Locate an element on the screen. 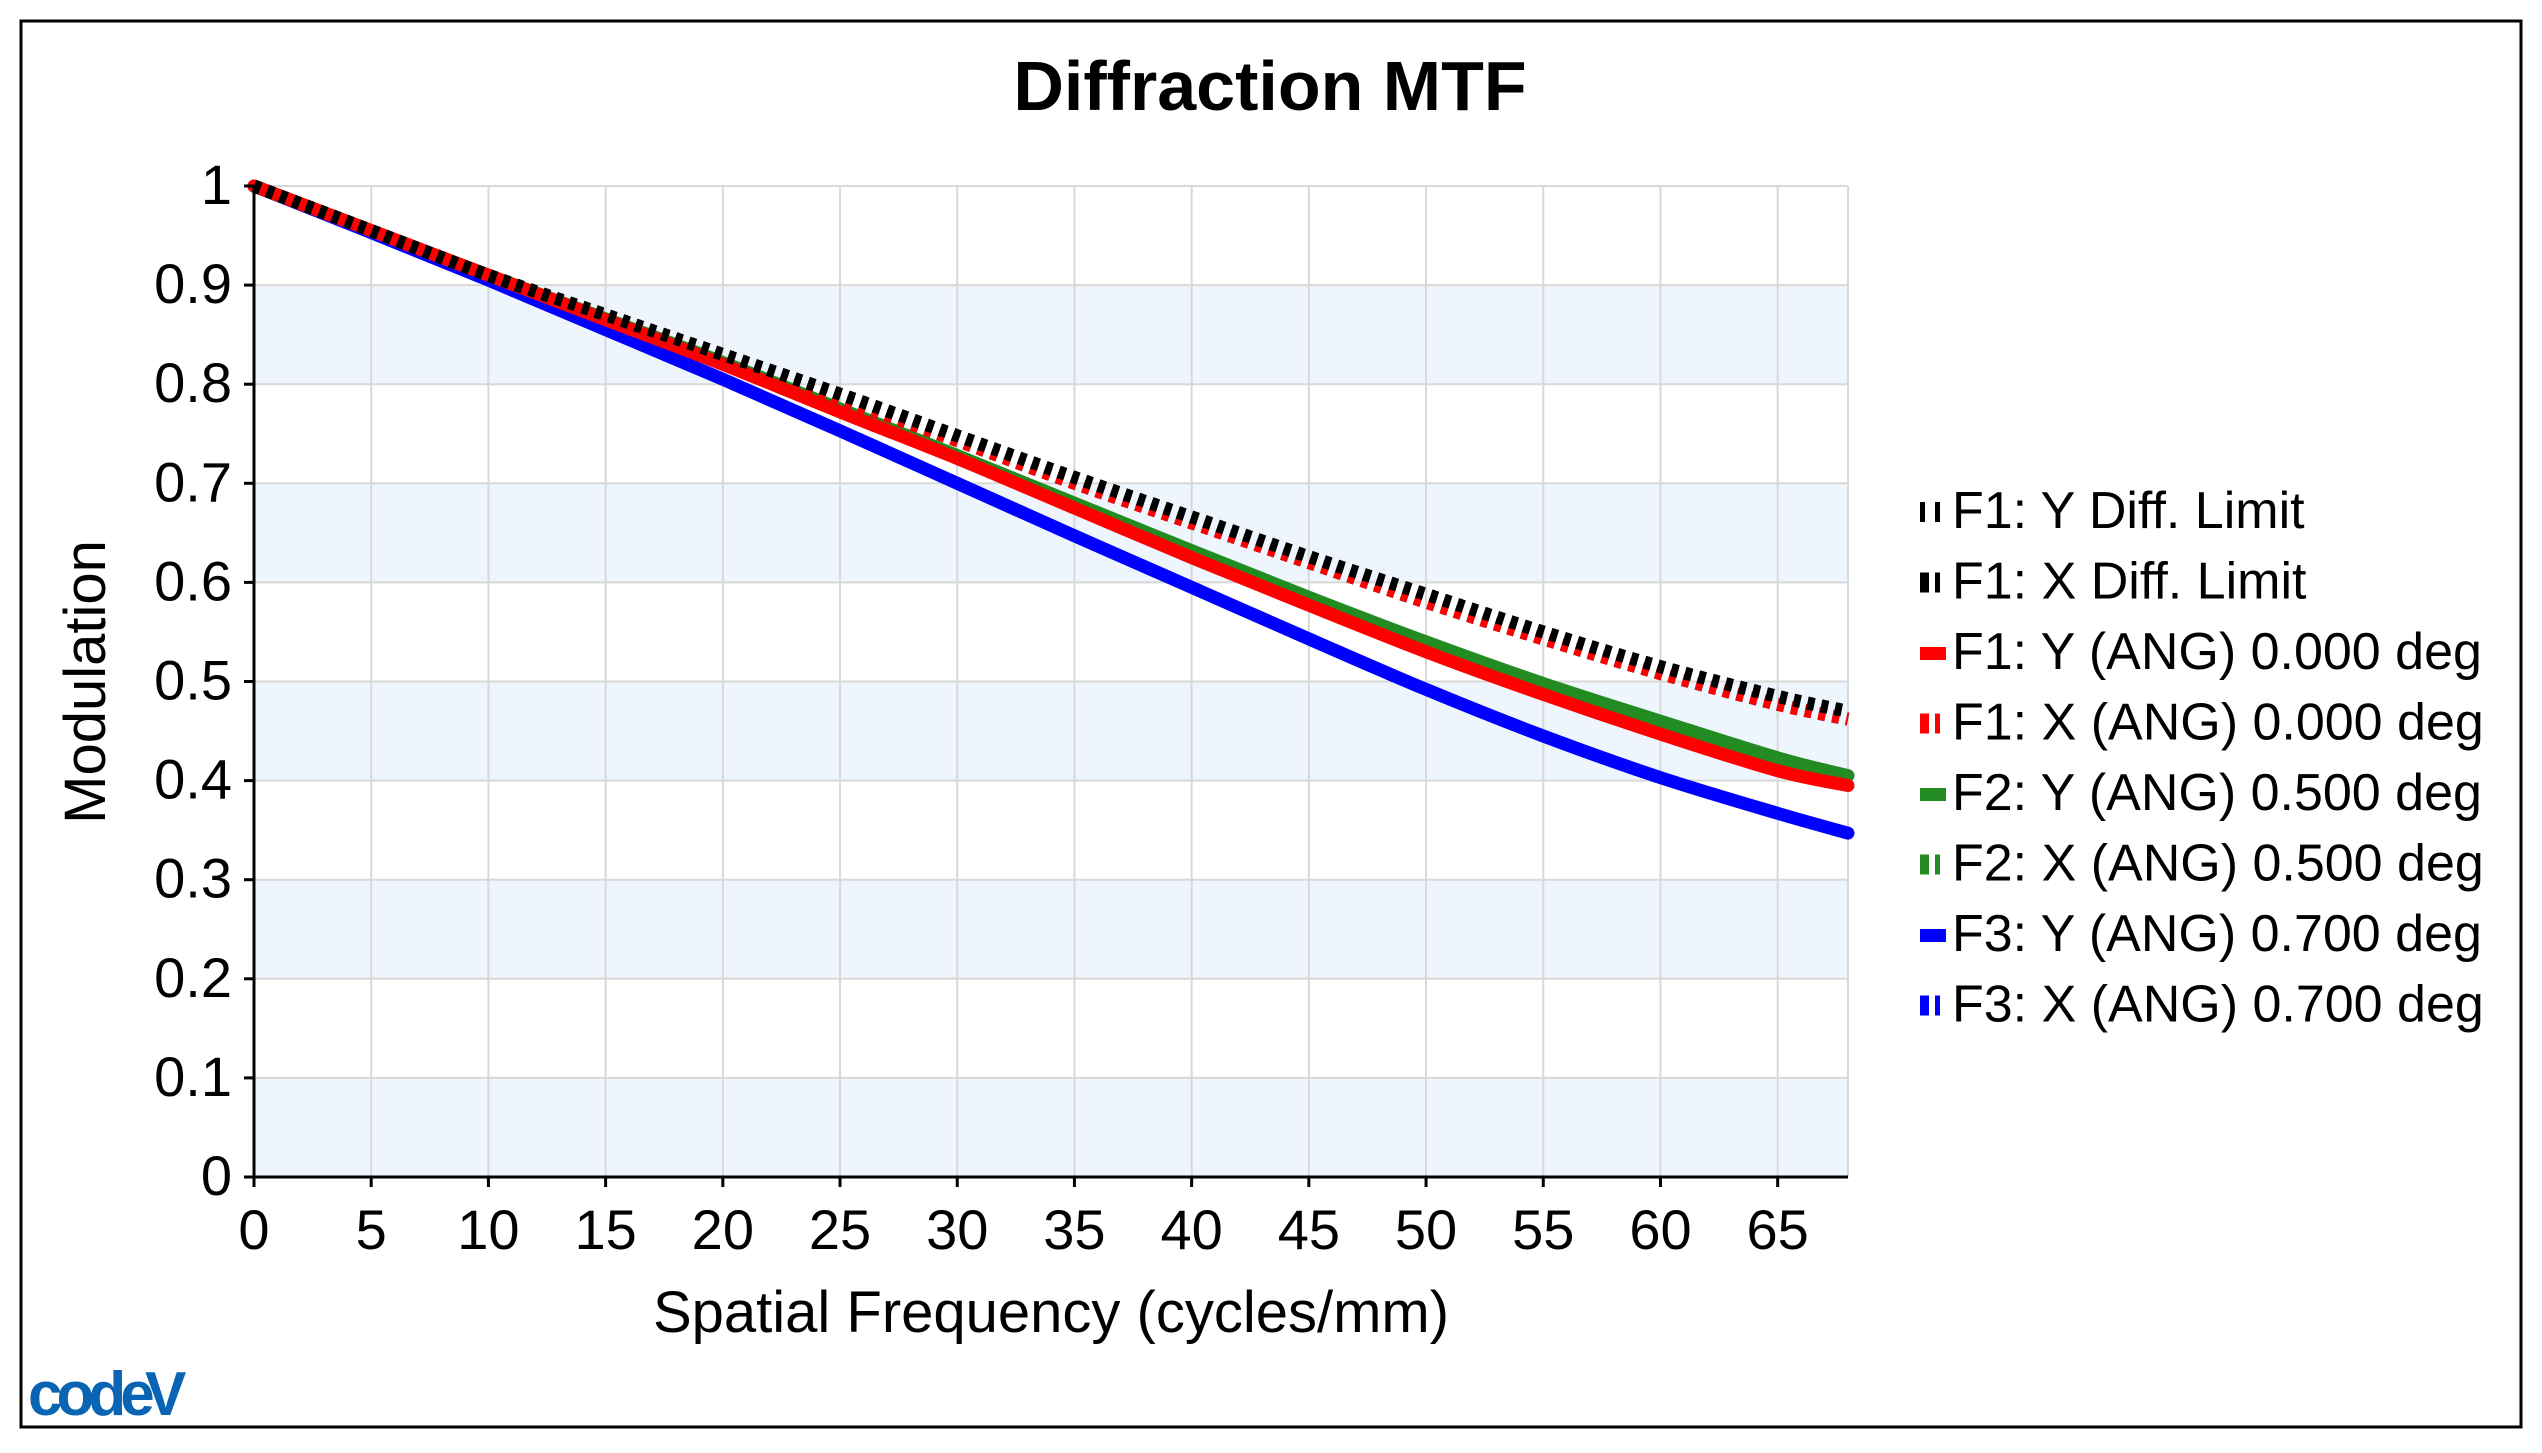  x-tick-label: 35 is located at coordinates (1074, 1229).